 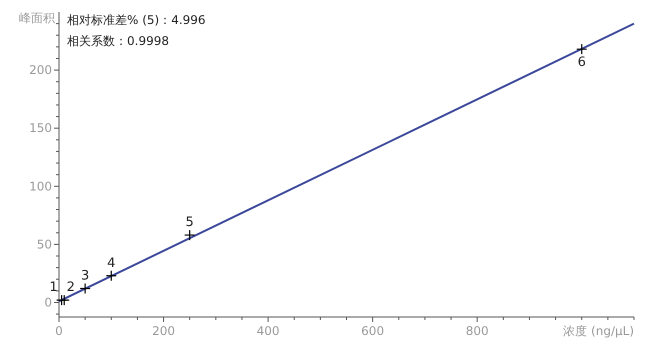 I want to click on annotation: 2, so click(x=70, y=288).